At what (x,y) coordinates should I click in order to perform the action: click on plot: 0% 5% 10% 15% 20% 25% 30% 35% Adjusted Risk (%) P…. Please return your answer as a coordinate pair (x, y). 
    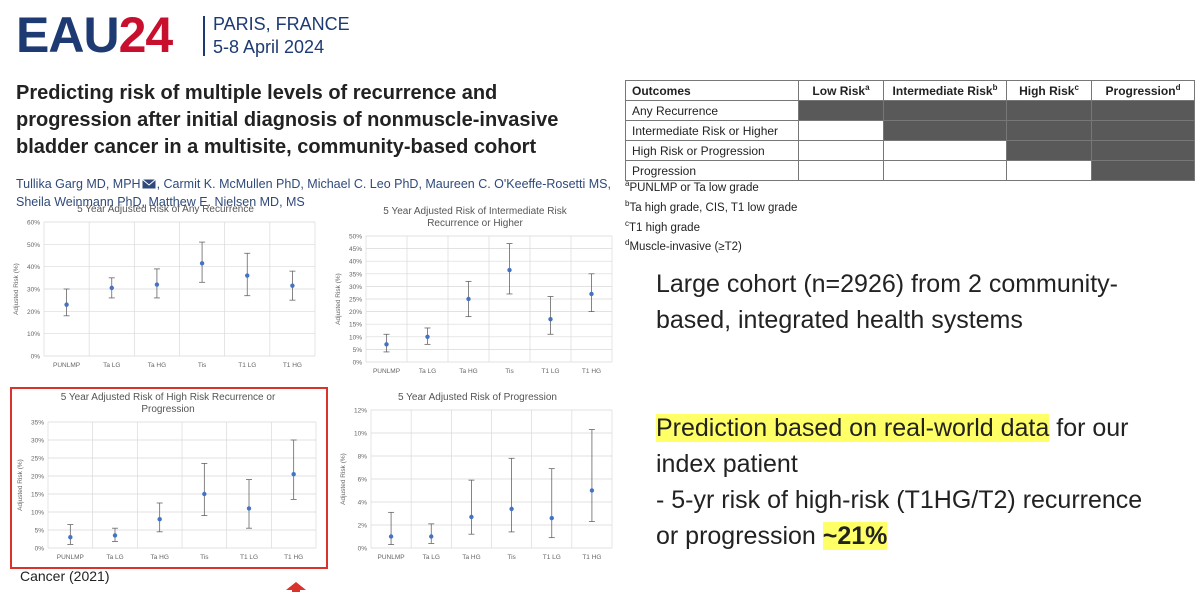
    Looking at the image, I should click on (167, 490).